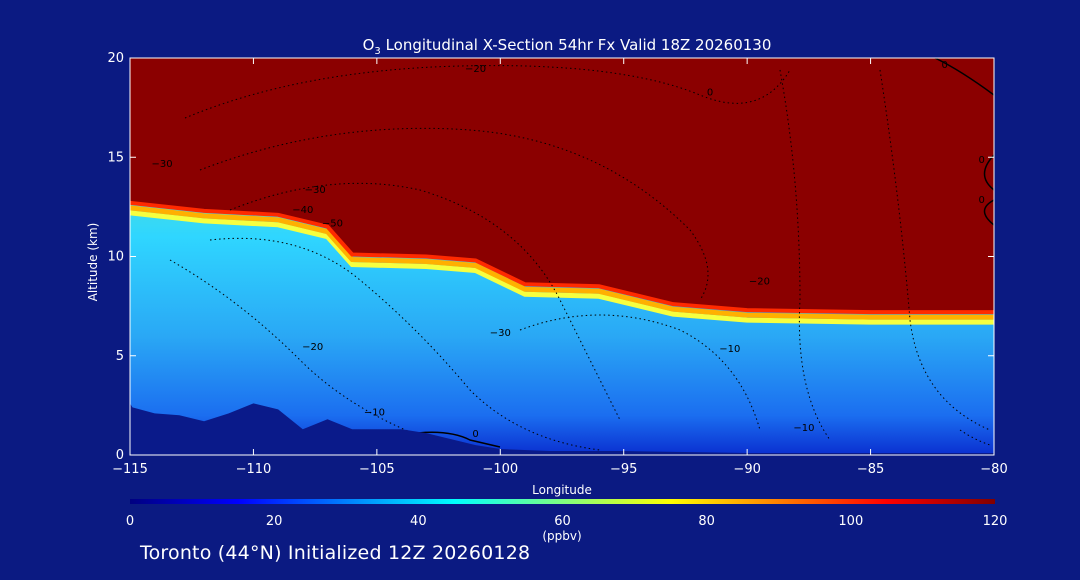 This screenshot has width=1080, height=580. Describe the element at coordinates (623, 469) in the screenshot. I see `x-tick-label: −95` at that location.